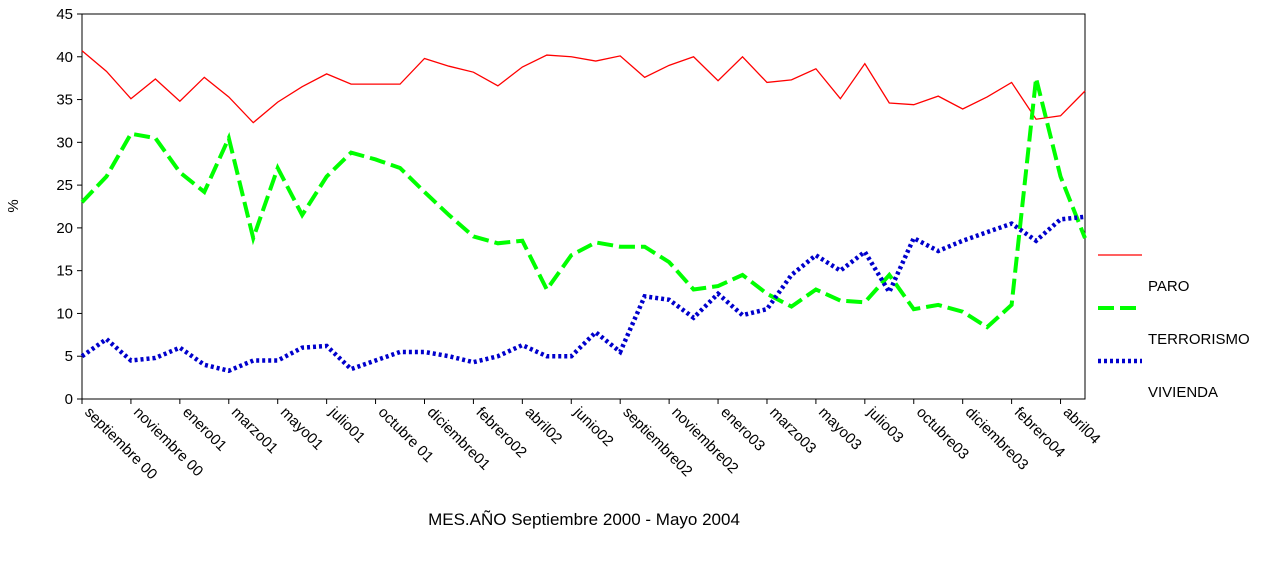 This screenshot has width=1280, height=564. Describe the element at coordinates (884, 424) in the screenshot. I see `x-tick-label: julio03` at that location.